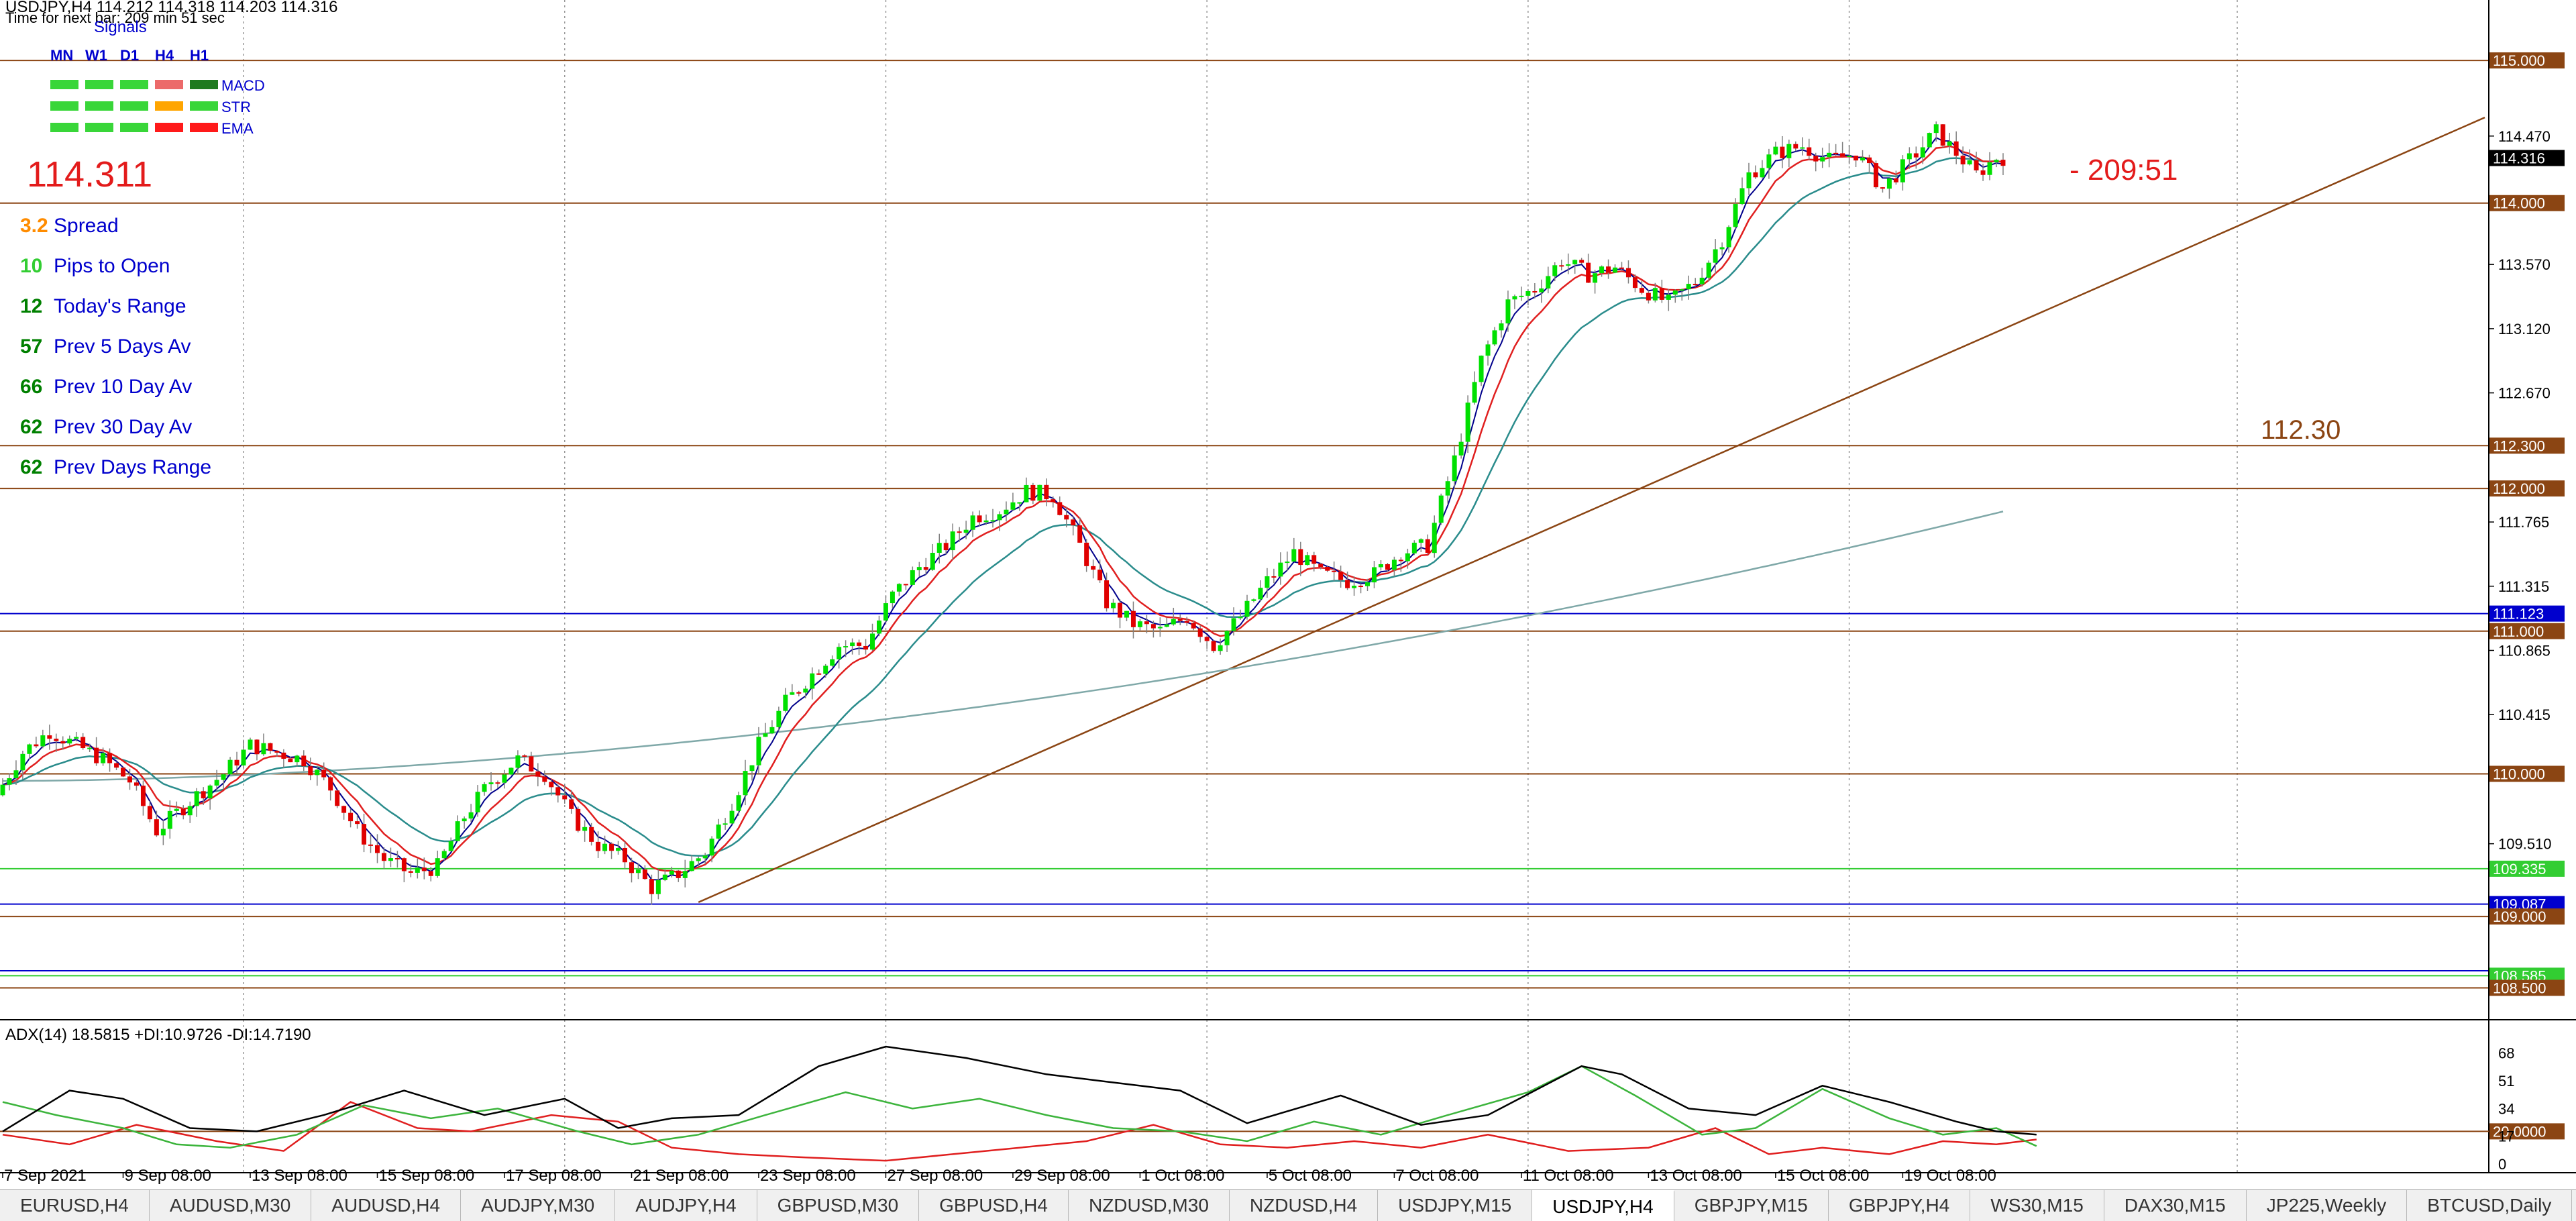 Image resolution: width=2576 pixels, height=1221 pixels. I want to click on chart-tab: GBPJPY,M15, so click(1751, 1205).